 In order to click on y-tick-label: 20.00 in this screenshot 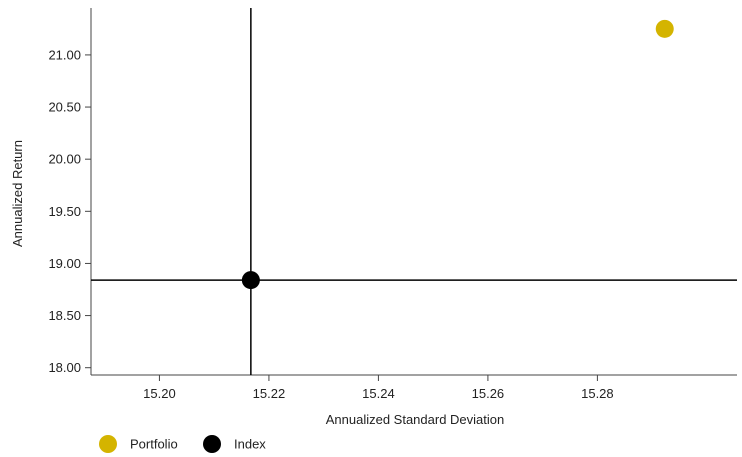, I will do `click(64, 159)`.